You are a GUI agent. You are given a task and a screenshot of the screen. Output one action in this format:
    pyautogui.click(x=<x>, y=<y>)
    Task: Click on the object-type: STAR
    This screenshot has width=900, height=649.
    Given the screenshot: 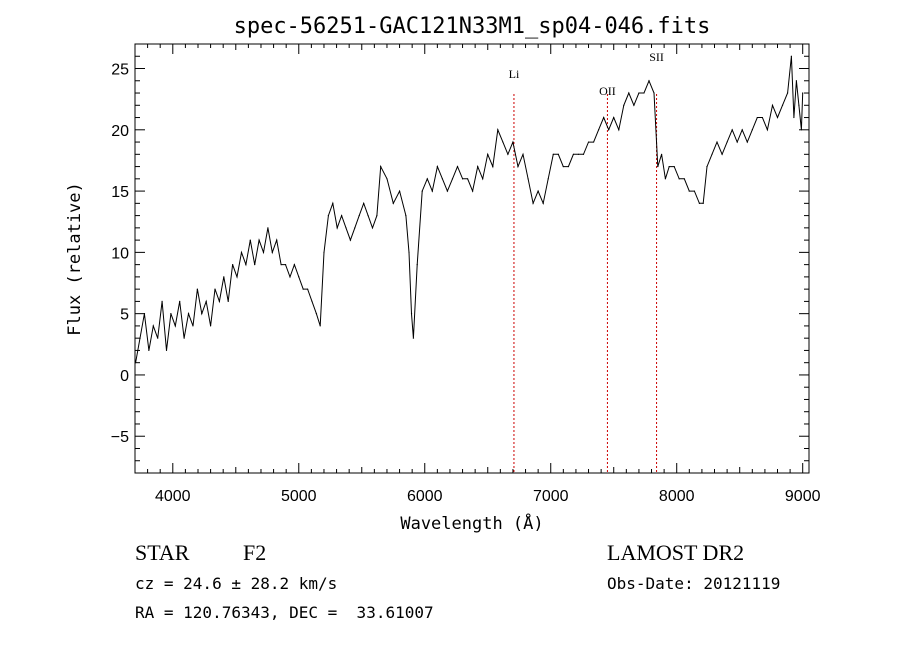 What is the action you would take?
    pyautogui.click(x=162, y=552)
    